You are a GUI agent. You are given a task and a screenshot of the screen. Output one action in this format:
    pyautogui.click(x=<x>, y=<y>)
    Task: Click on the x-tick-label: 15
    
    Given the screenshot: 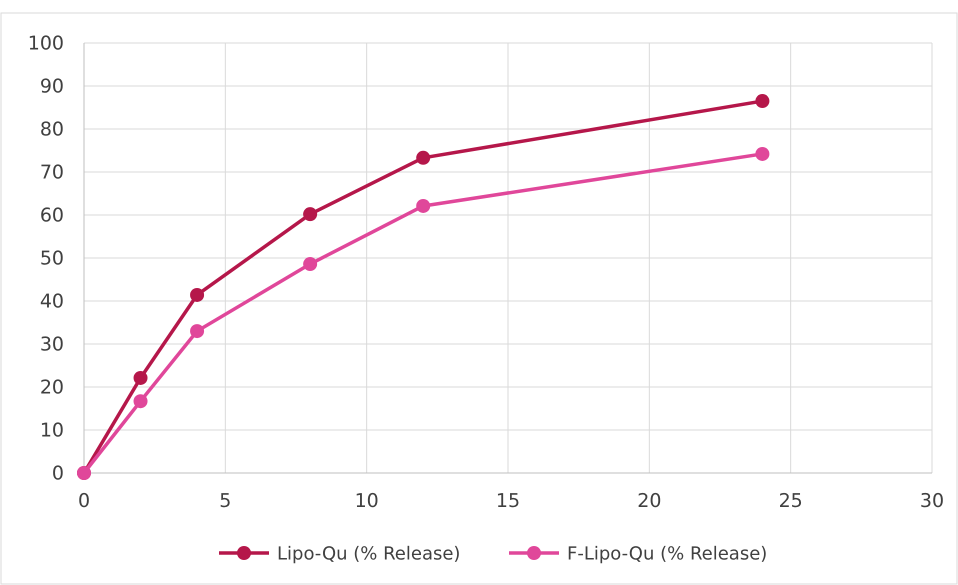 What is the action you would take?
    pyautogui.click(x=508, y=501)
    